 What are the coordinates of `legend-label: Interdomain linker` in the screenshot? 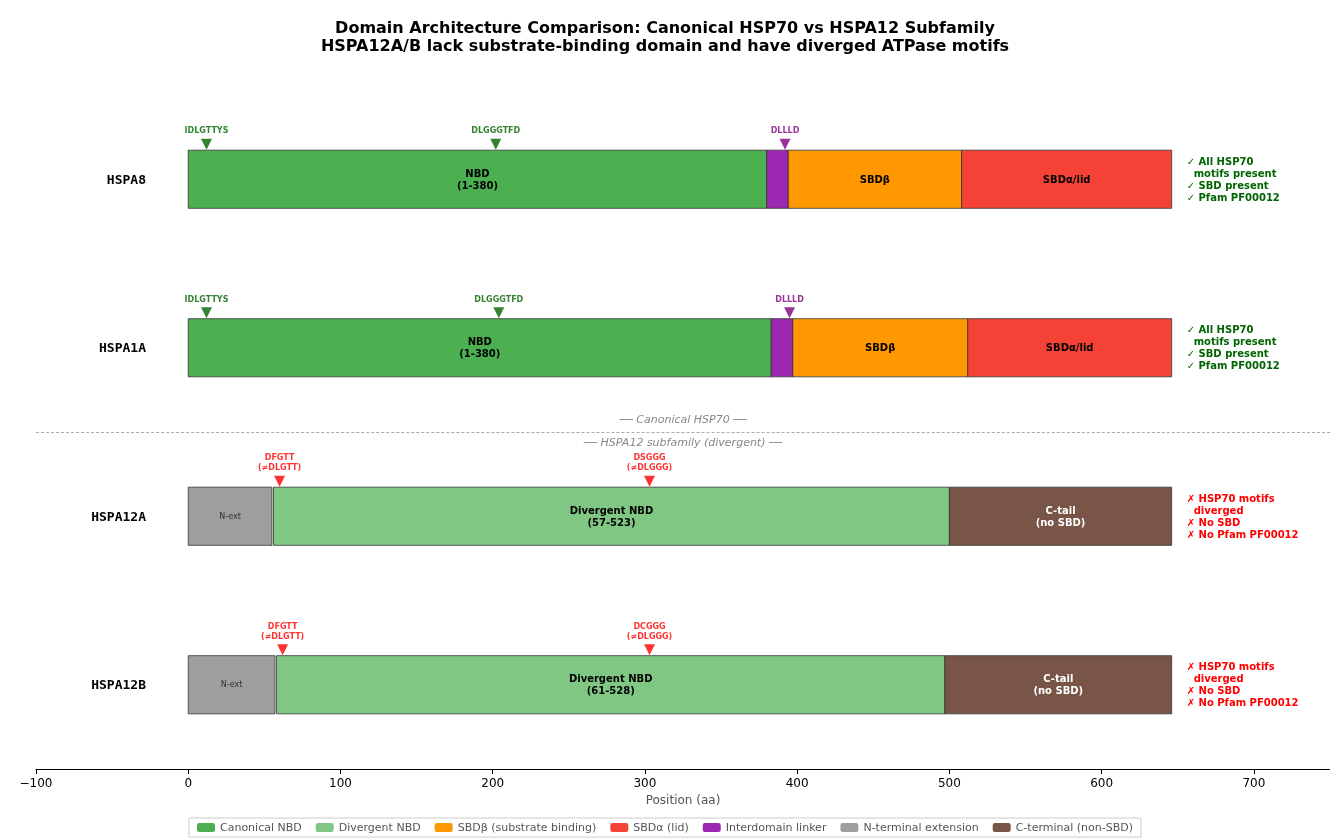 It's located at (776, 827).